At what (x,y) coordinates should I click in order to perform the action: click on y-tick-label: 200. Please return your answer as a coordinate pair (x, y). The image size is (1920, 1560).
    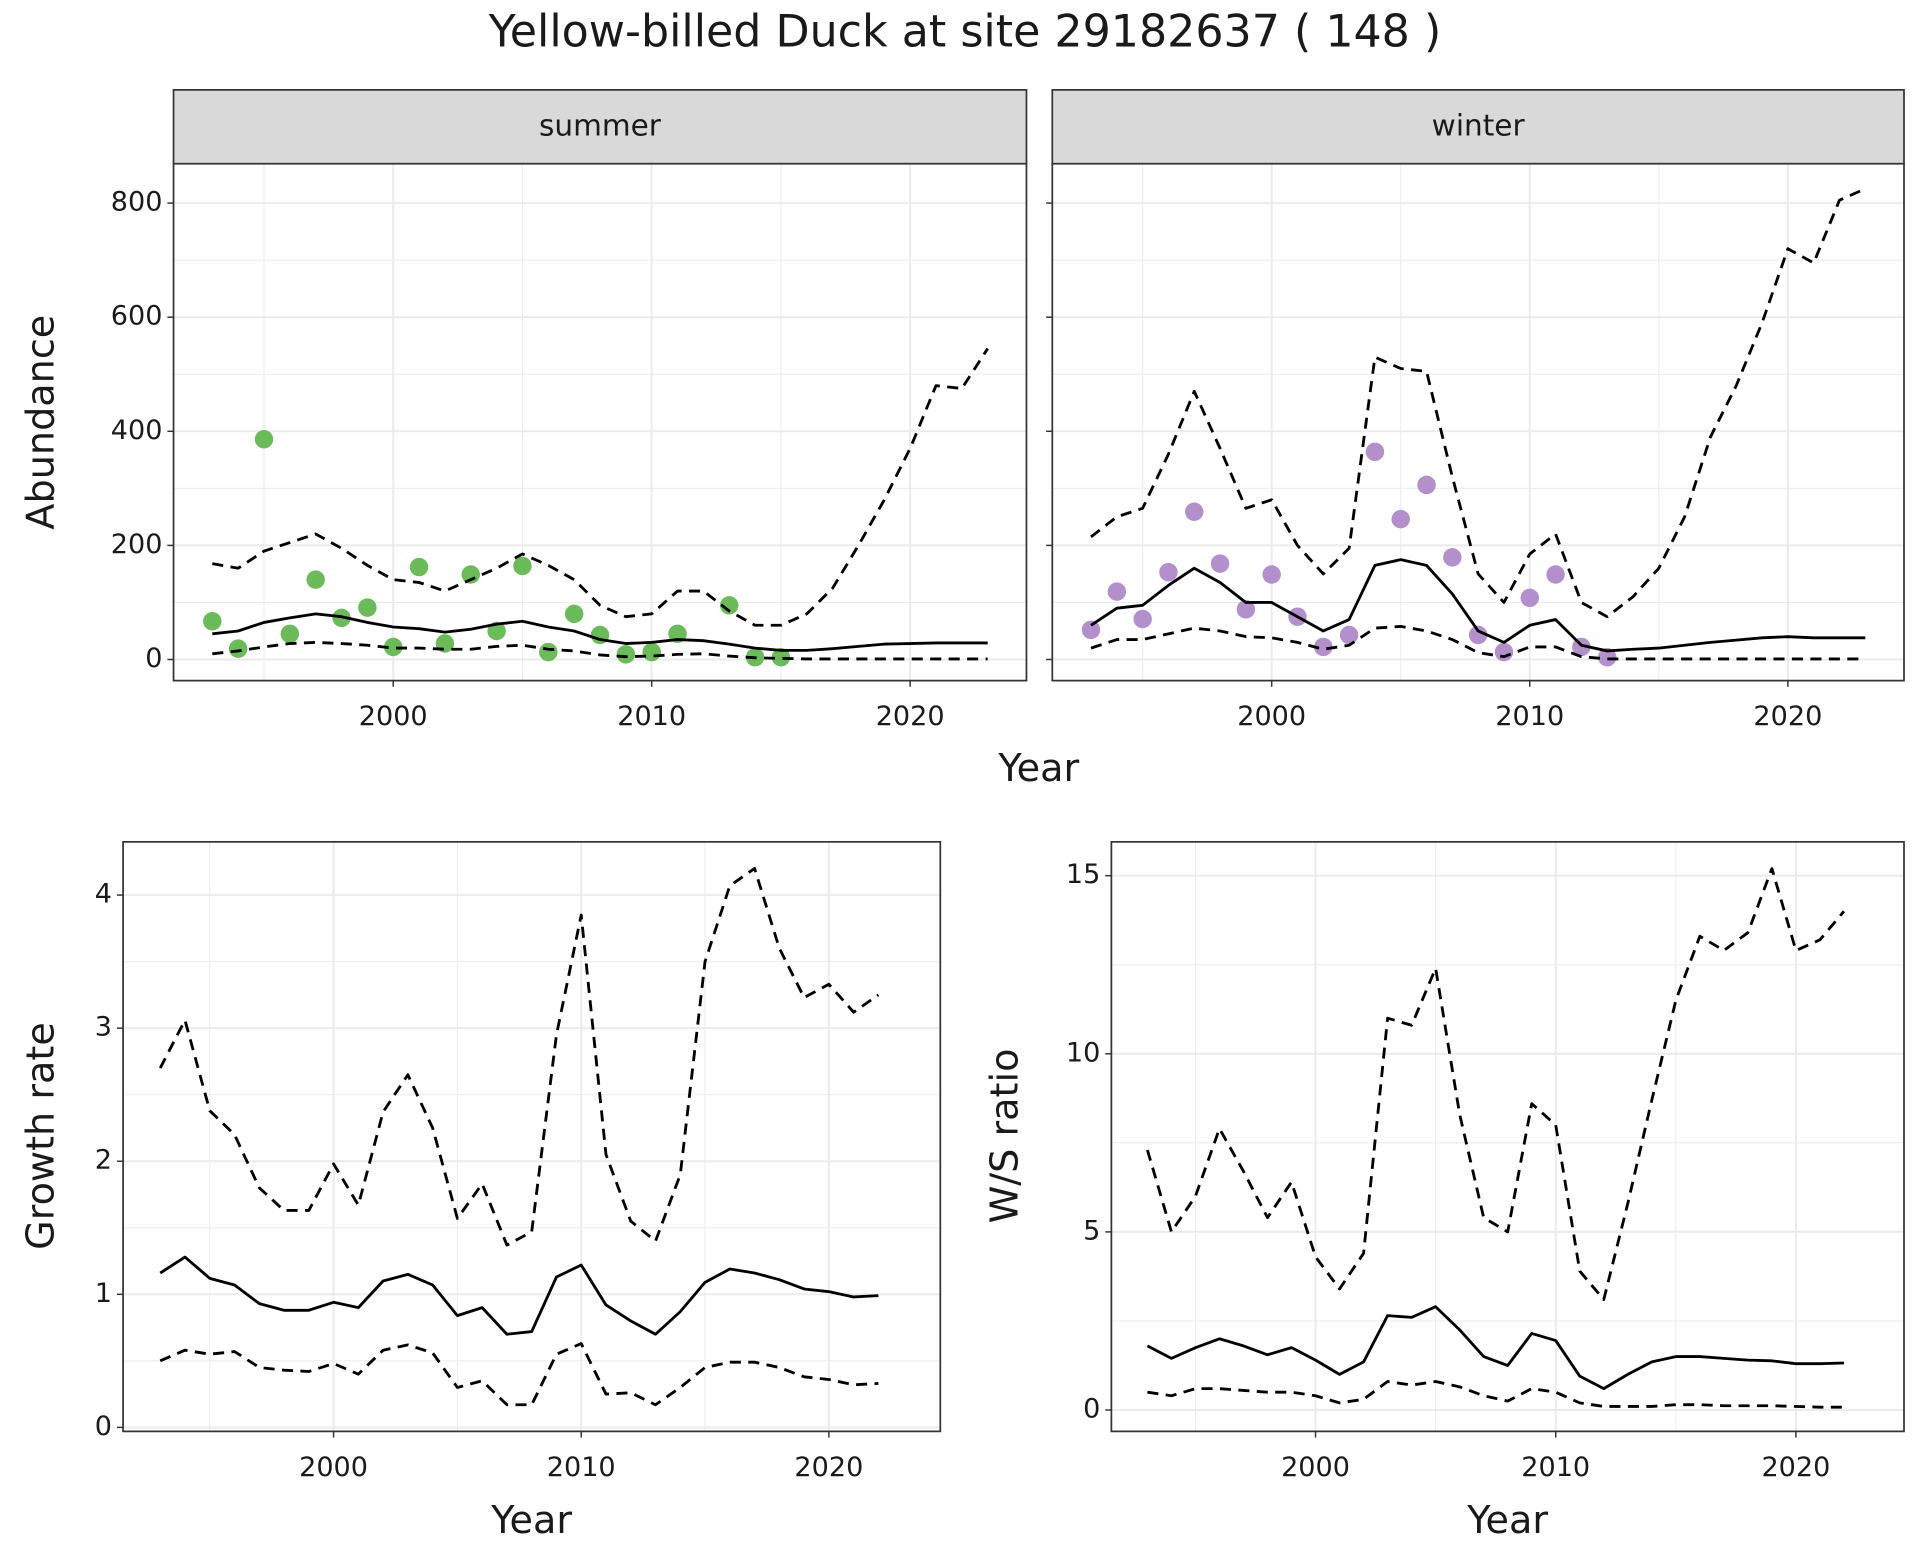
    Looking at the image, I should click on (137, 544).